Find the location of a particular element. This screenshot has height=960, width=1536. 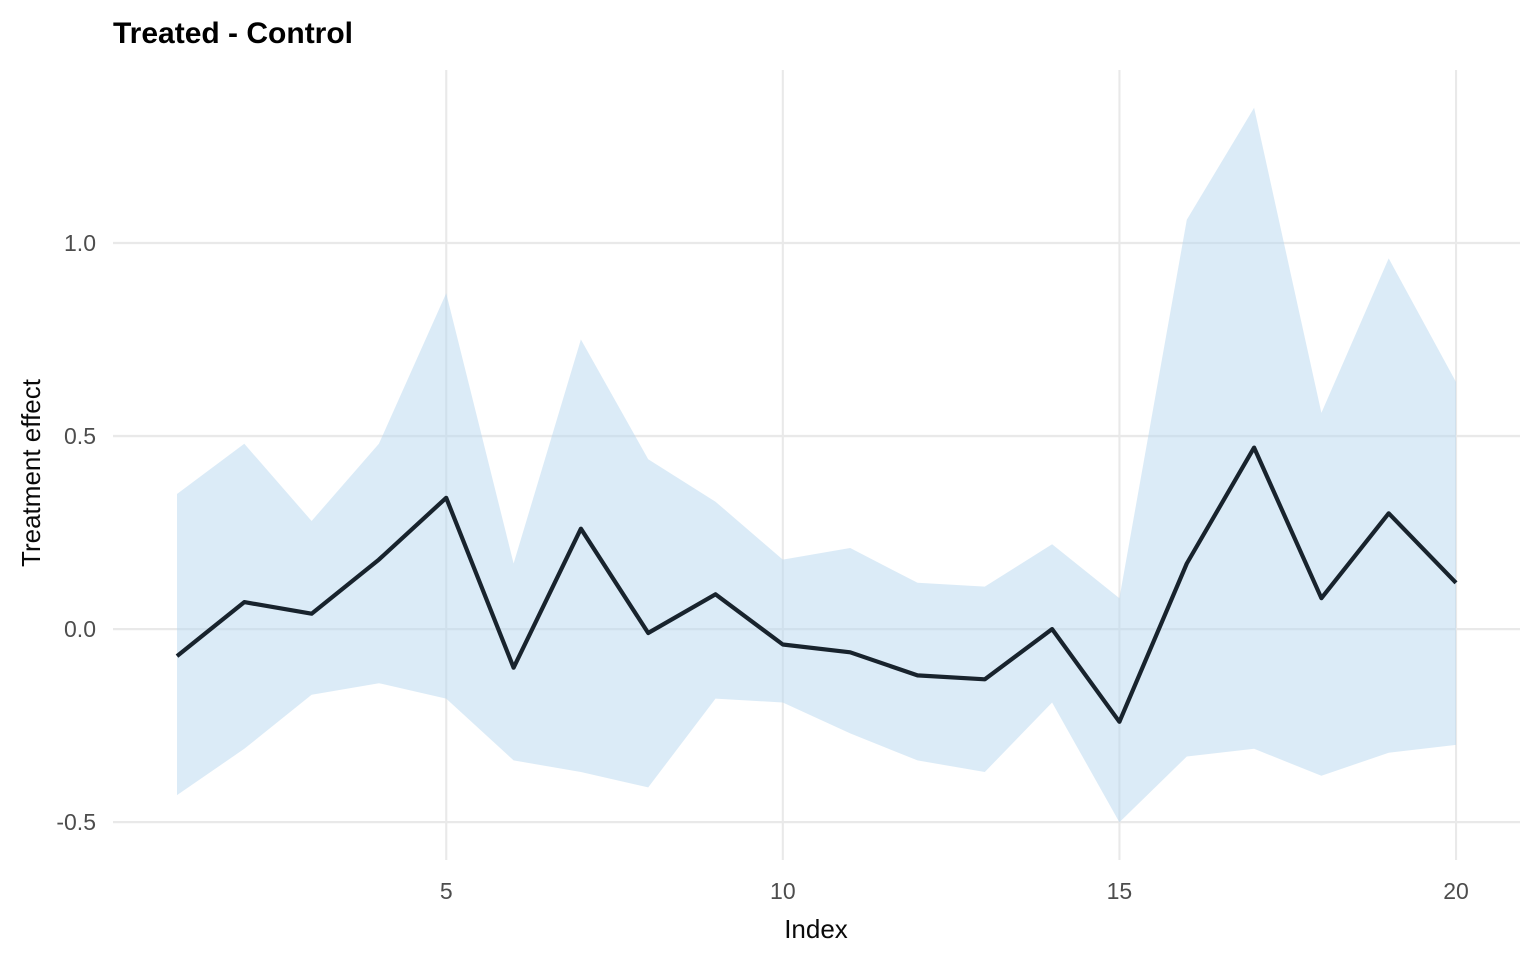

x-tick-label: 10 is located at coordinates (783, 891).